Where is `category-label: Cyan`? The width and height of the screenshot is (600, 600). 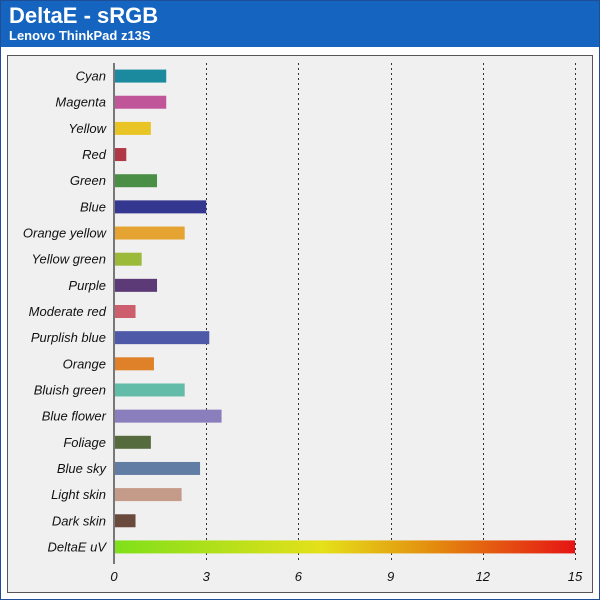
category-label: Cyan is located at coordinates (91, 76).